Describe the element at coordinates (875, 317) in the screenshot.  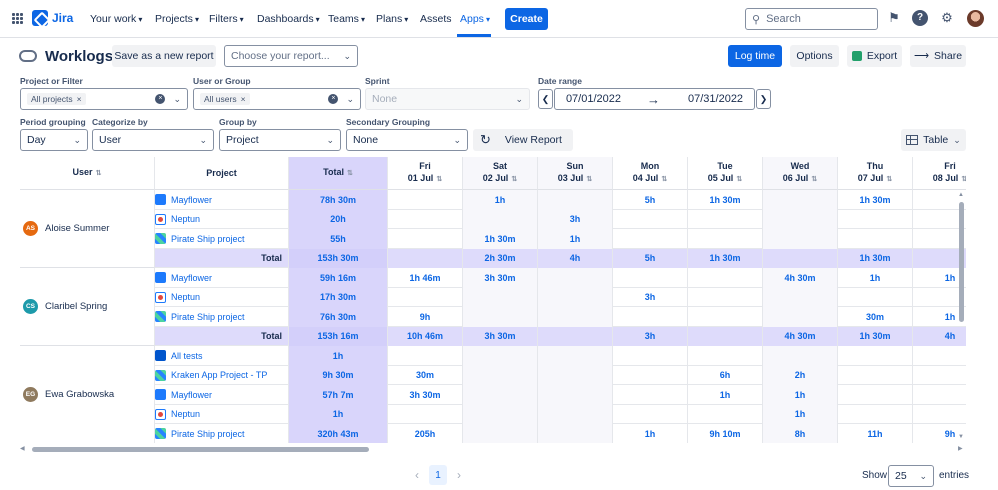
I see `day-cell: 30m` at that location.